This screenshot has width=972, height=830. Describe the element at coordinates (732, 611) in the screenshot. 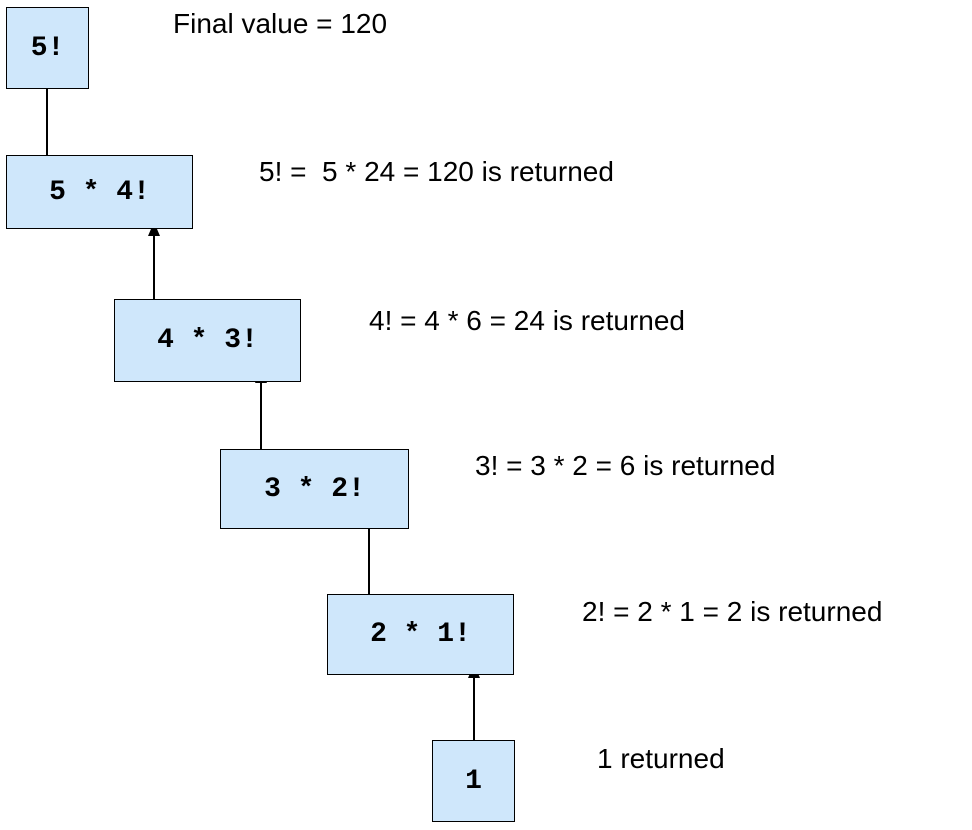

I see `note-2-factorial-returned: 2! = 2 * 1 = 2 is returned` at that location.